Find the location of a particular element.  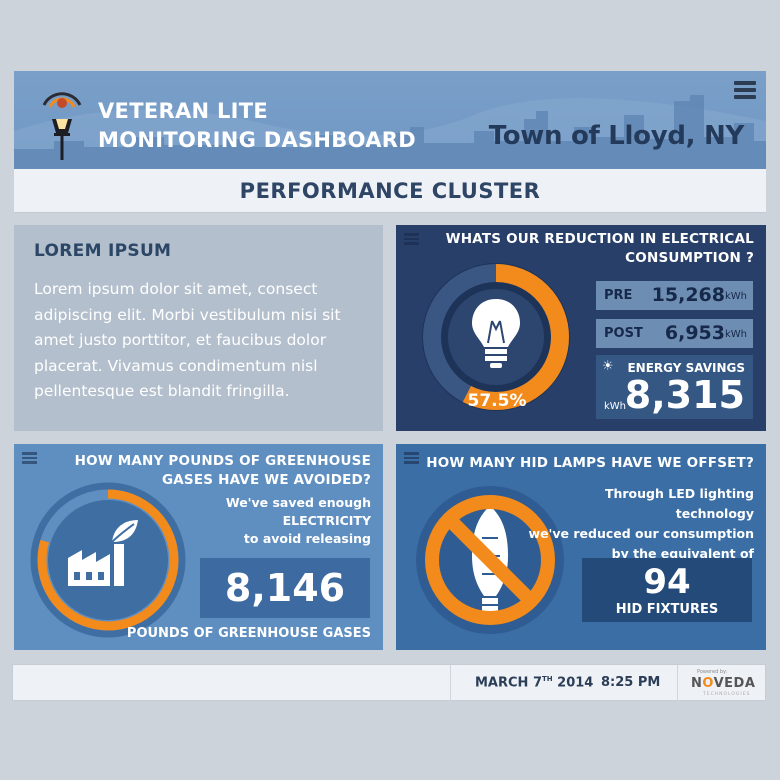

hid-text-line-2: we've reduced our consumption is located at coordinates (641, 533).